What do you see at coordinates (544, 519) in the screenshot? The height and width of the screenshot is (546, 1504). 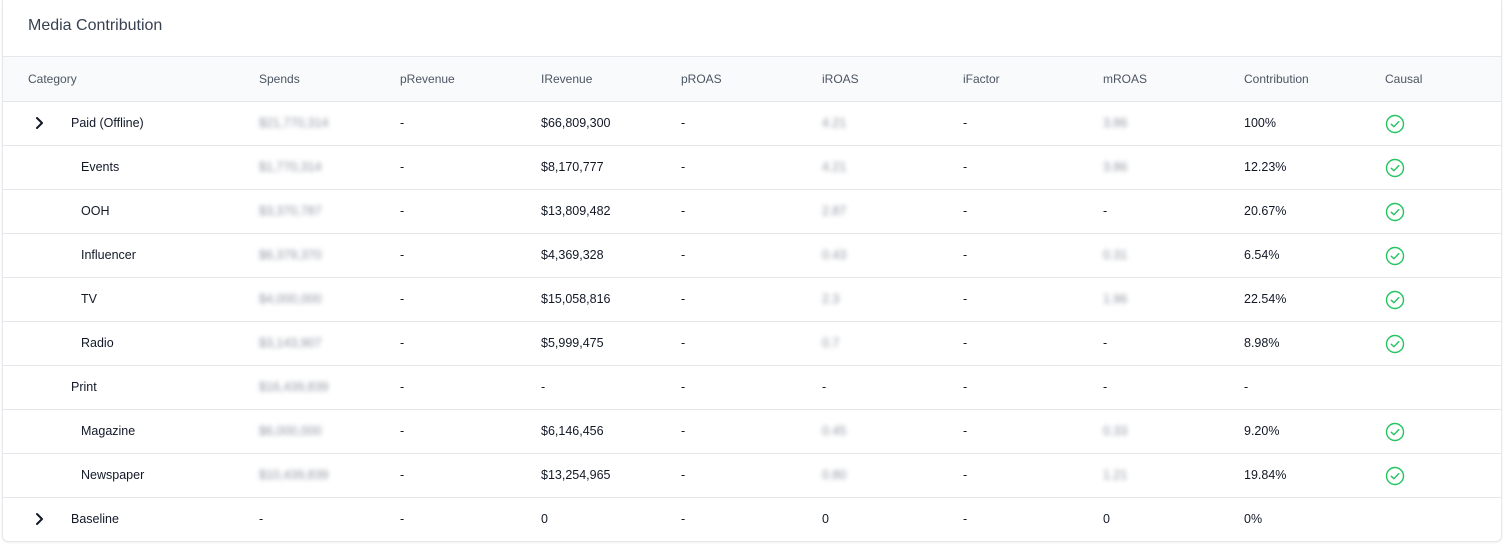 I see `cell-irevenue: 0` at bounding box center [544, 519].